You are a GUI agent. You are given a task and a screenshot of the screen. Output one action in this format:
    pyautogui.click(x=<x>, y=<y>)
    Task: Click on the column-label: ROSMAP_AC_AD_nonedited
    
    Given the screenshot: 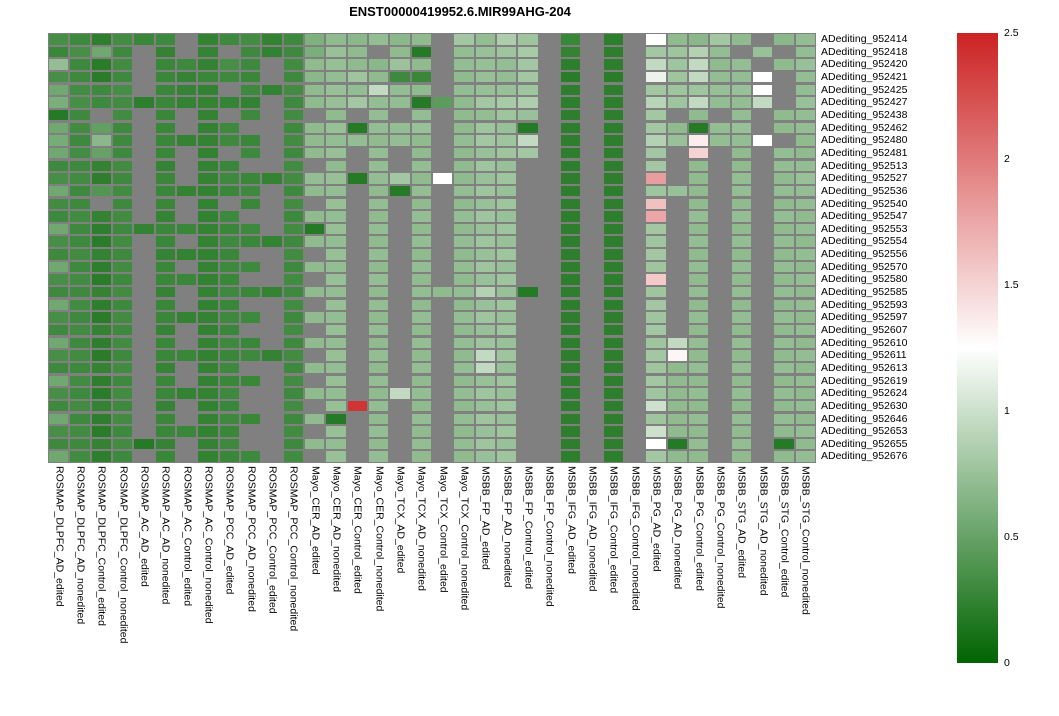 What is the action you would take?
    pyautogui.click(x=165, y=566)
    